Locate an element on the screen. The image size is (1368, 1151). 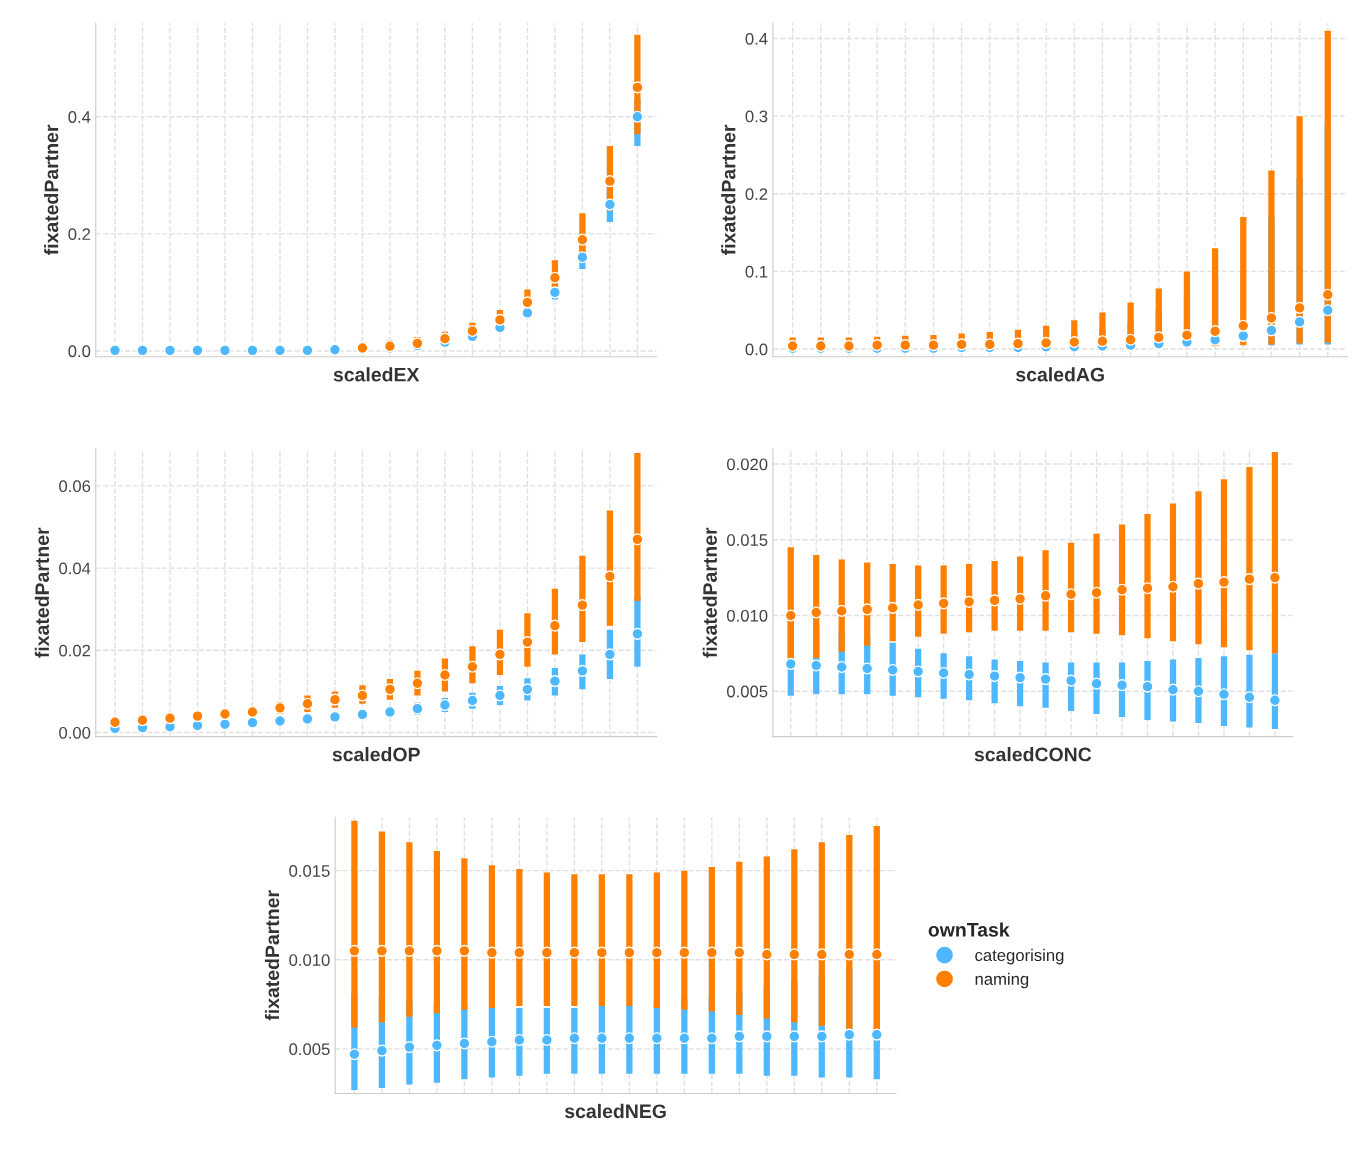
y-tick-label: 0.00 is located at coordinates (75, 732).